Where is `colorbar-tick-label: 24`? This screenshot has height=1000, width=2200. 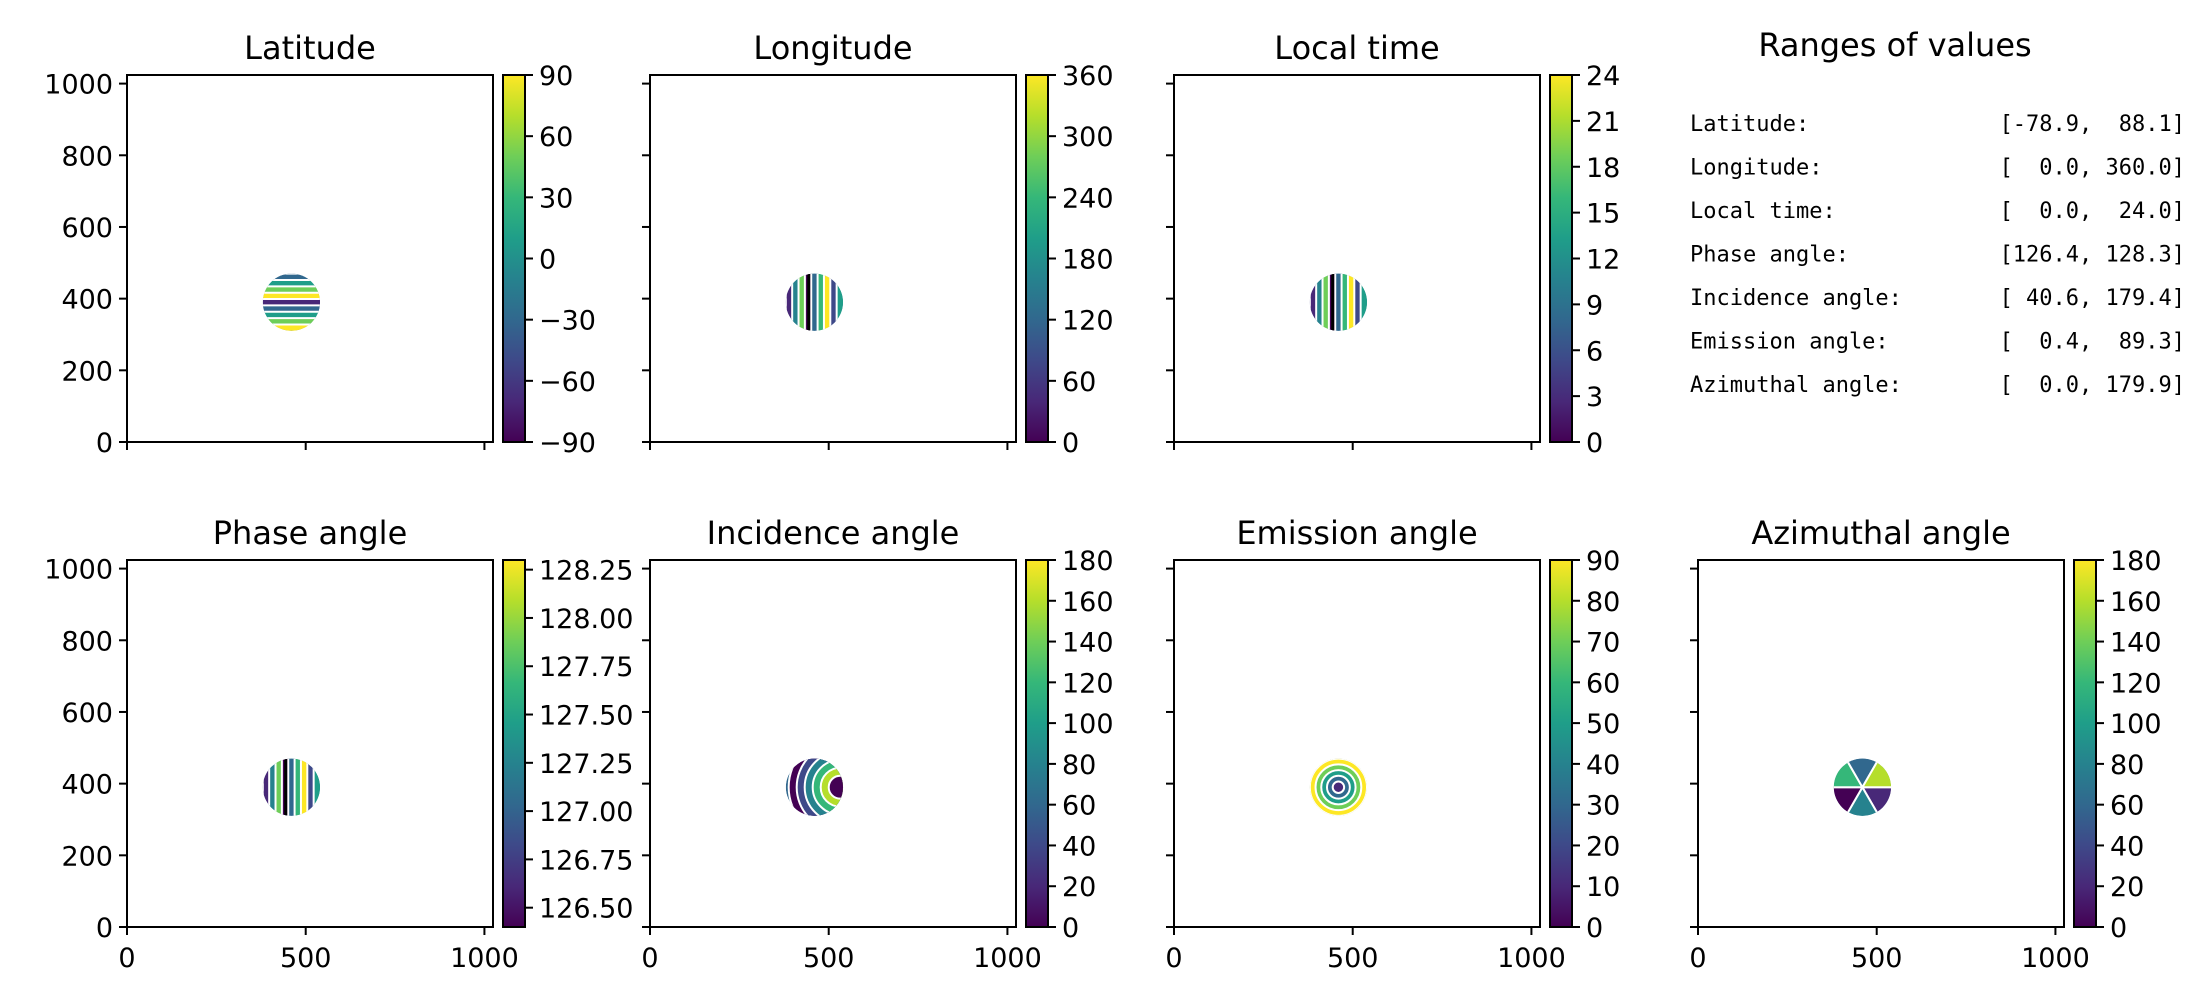
colorbar-tick-label: 24 is located at coordinates (1603, 76).